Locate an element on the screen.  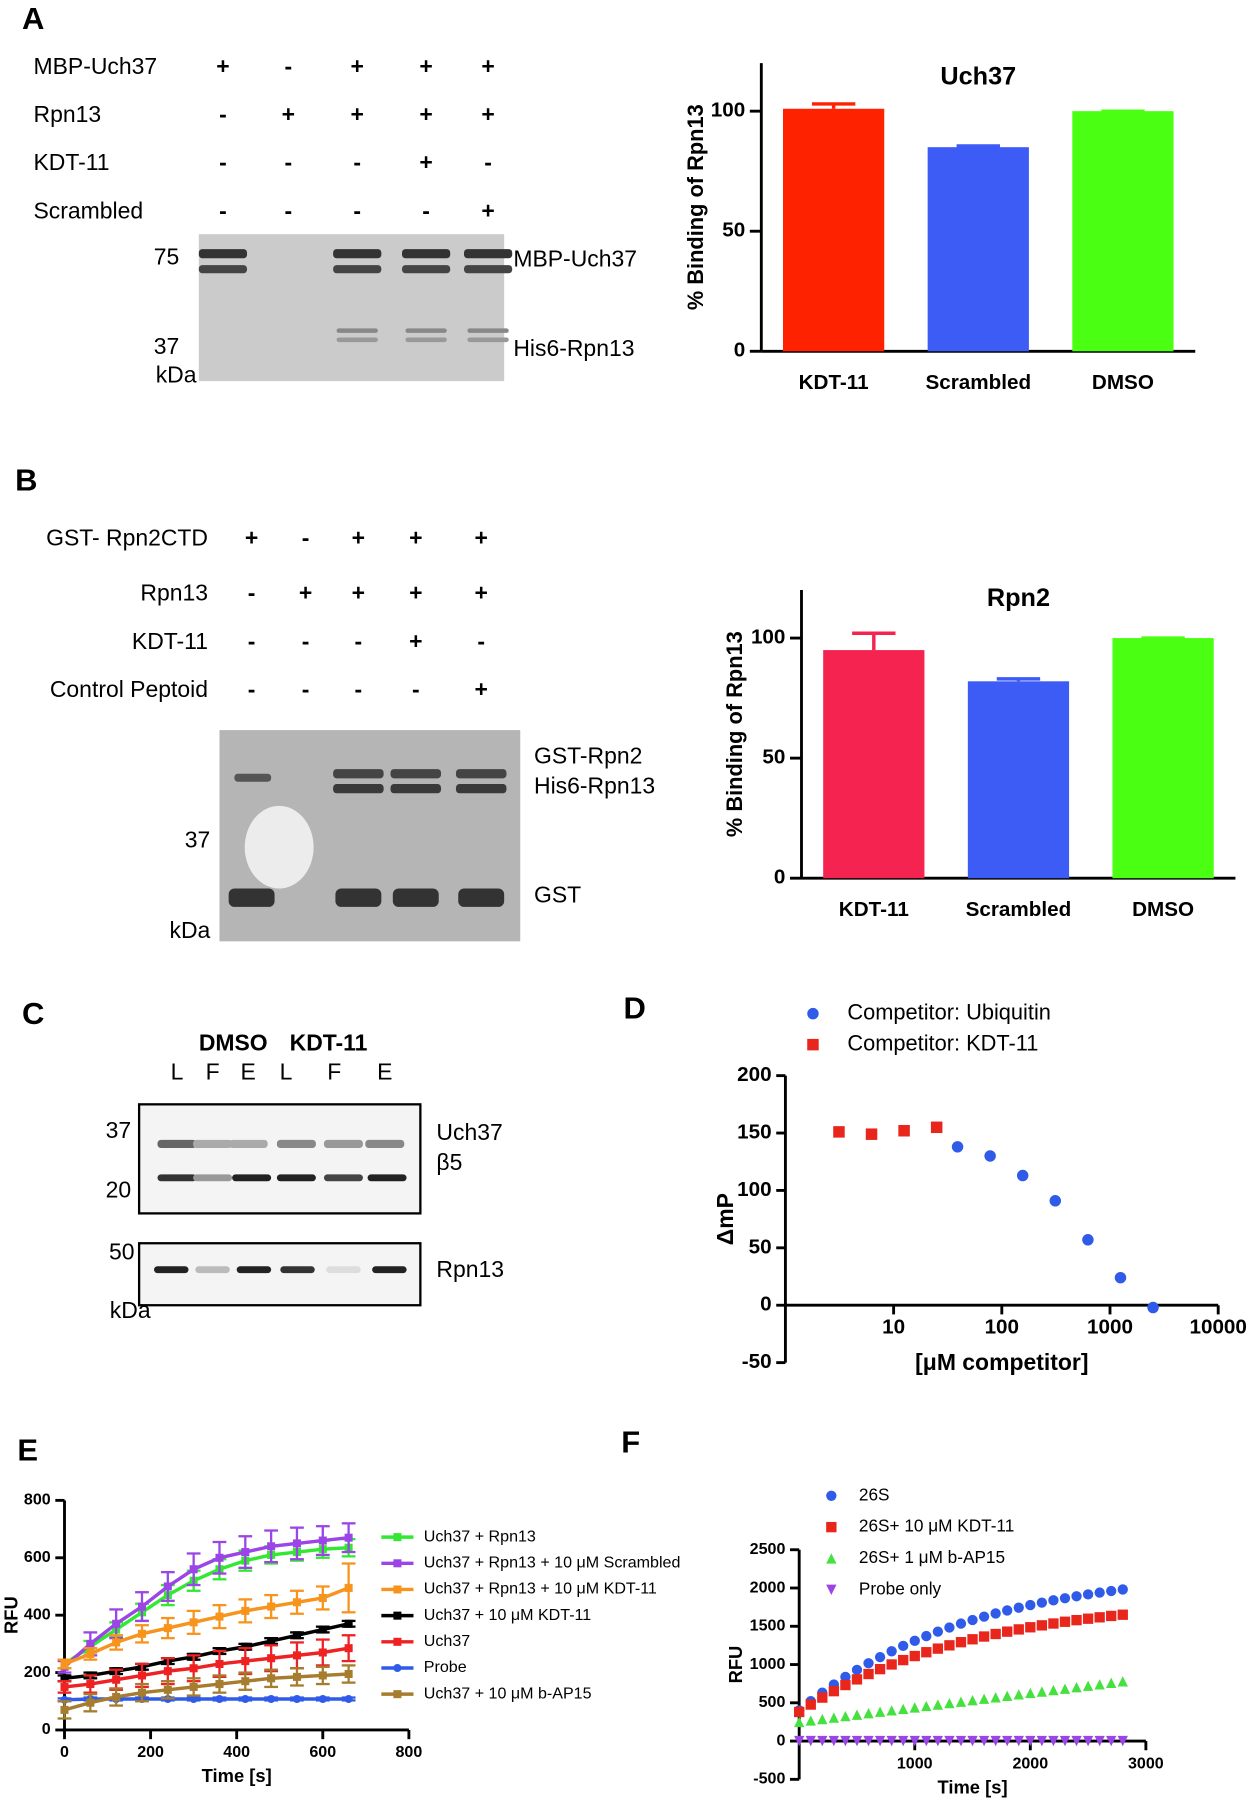
x-tick-label: 10 is located at coordinates (893, 1327).